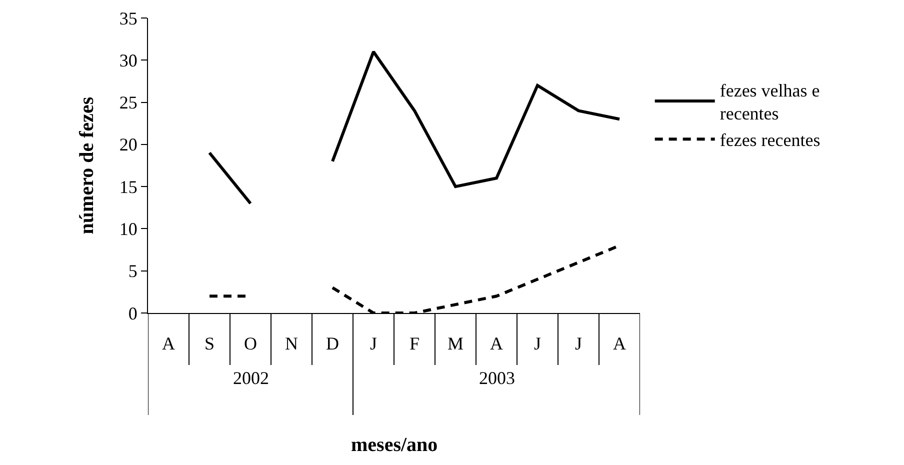  What do you see at coordinates (251, 378) in the screenshot?
I see `text: 2002` at bounding box center [251, 378].